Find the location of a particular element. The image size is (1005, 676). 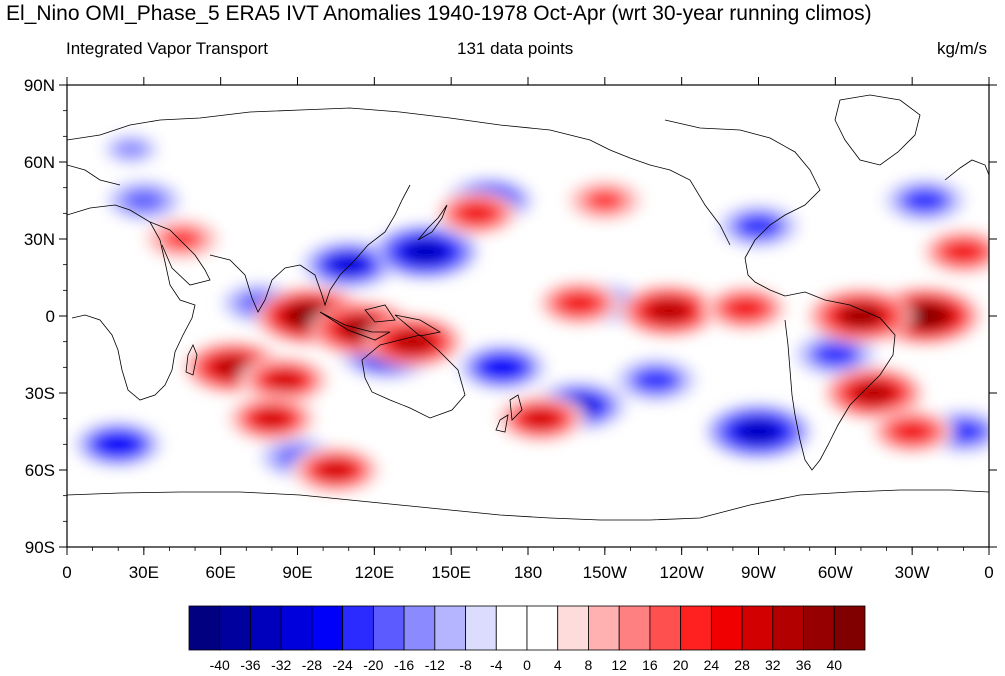

colorbar-label: 28 is located at coordinates (742, 665).